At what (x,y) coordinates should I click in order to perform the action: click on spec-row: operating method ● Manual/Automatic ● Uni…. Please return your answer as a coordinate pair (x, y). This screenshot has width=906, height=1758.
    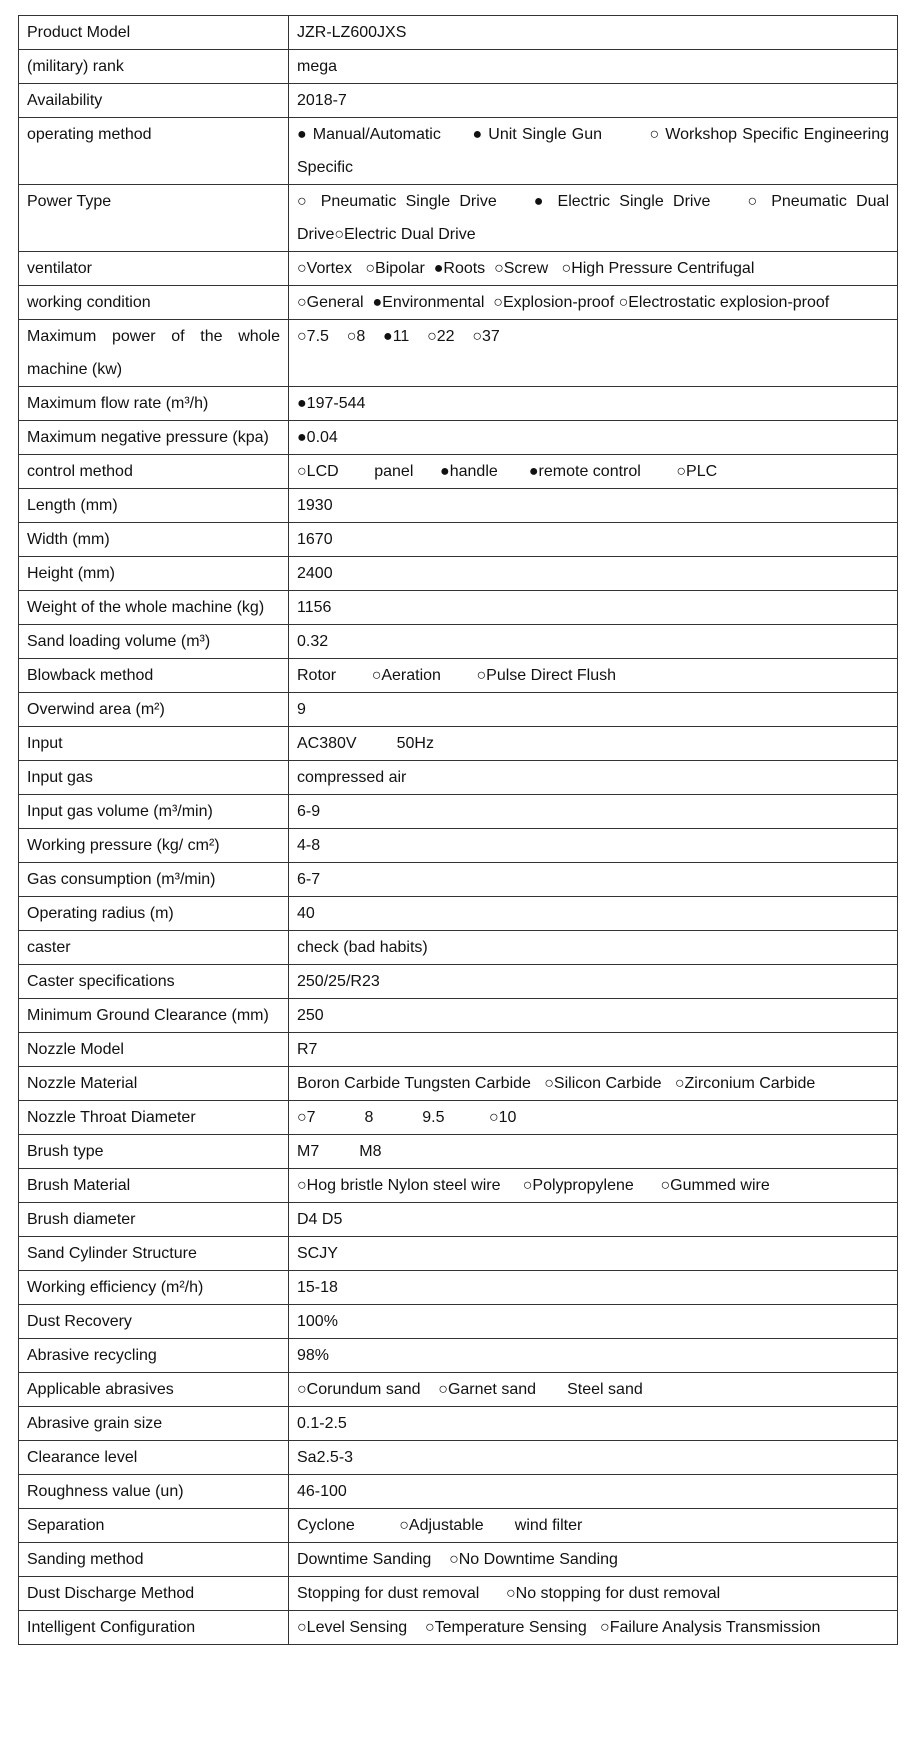
    Looking at the image, I should click on (458, 151).